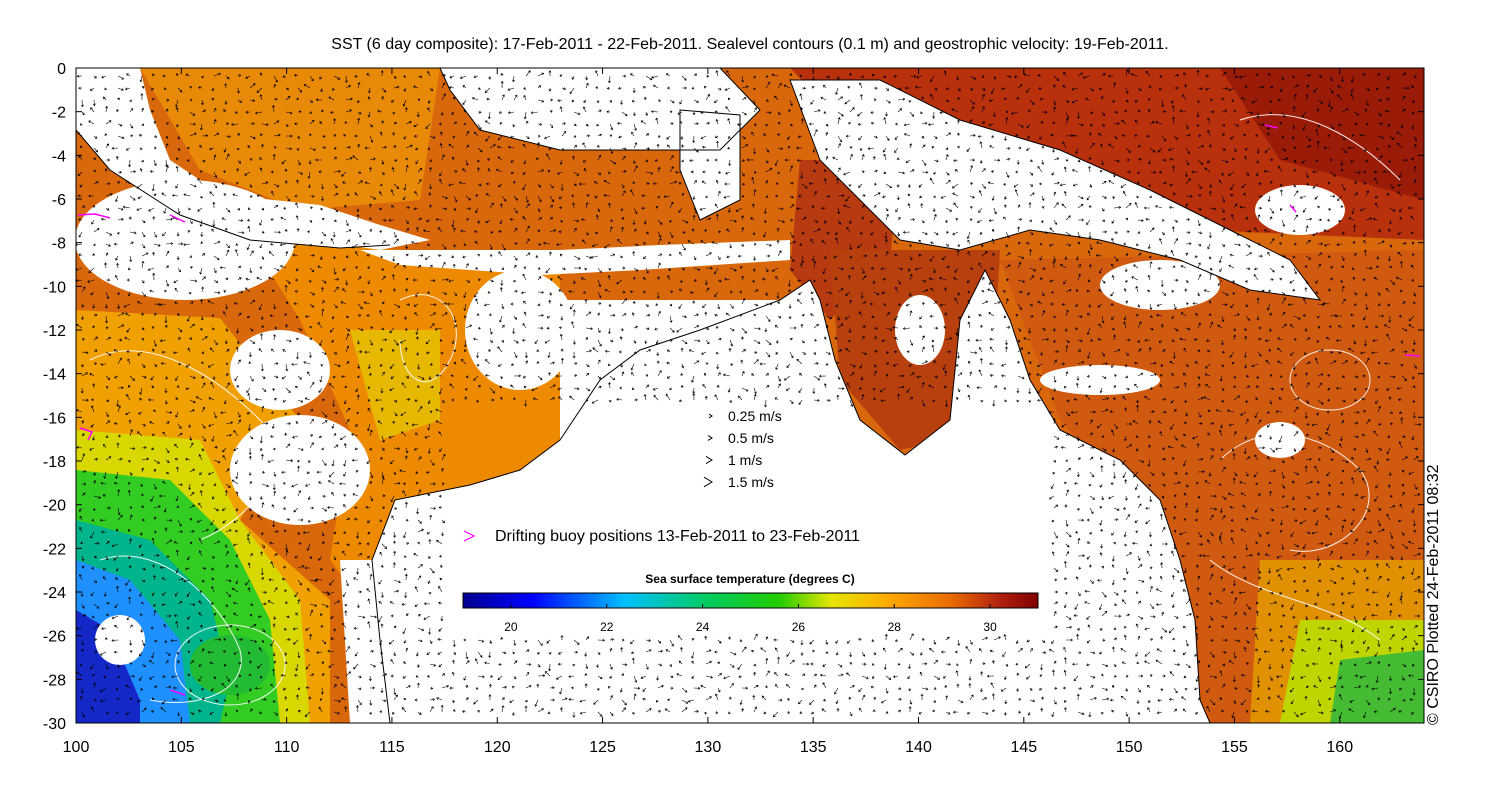 This screenshot has height=790, width=1500. Describe the element at coordinates (750, 600) in the screenshot. I see `colorbar-gradient-bar` at that location.